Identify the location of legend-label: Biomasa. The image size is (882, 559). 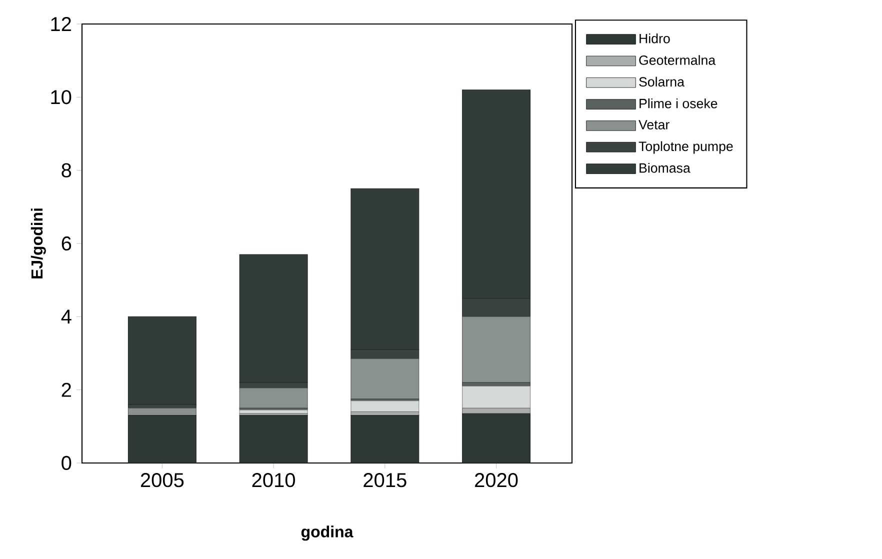
(665, 167).